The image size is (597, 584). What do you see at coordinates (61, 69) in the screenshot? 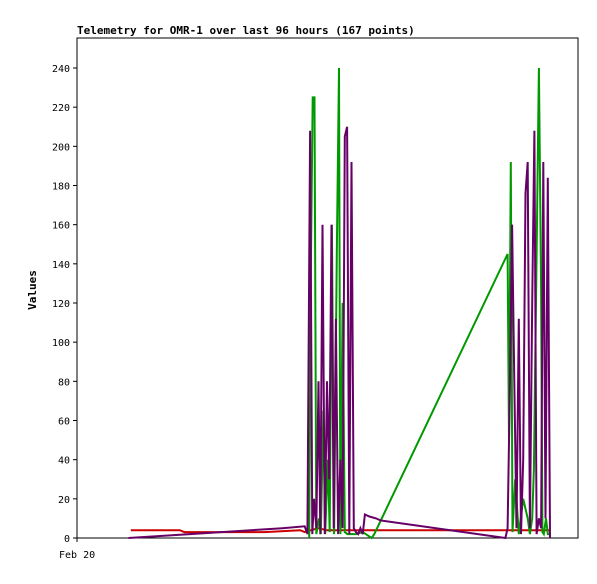
I see `y-tick-label-240: 240` at bounding box center [61, 69].